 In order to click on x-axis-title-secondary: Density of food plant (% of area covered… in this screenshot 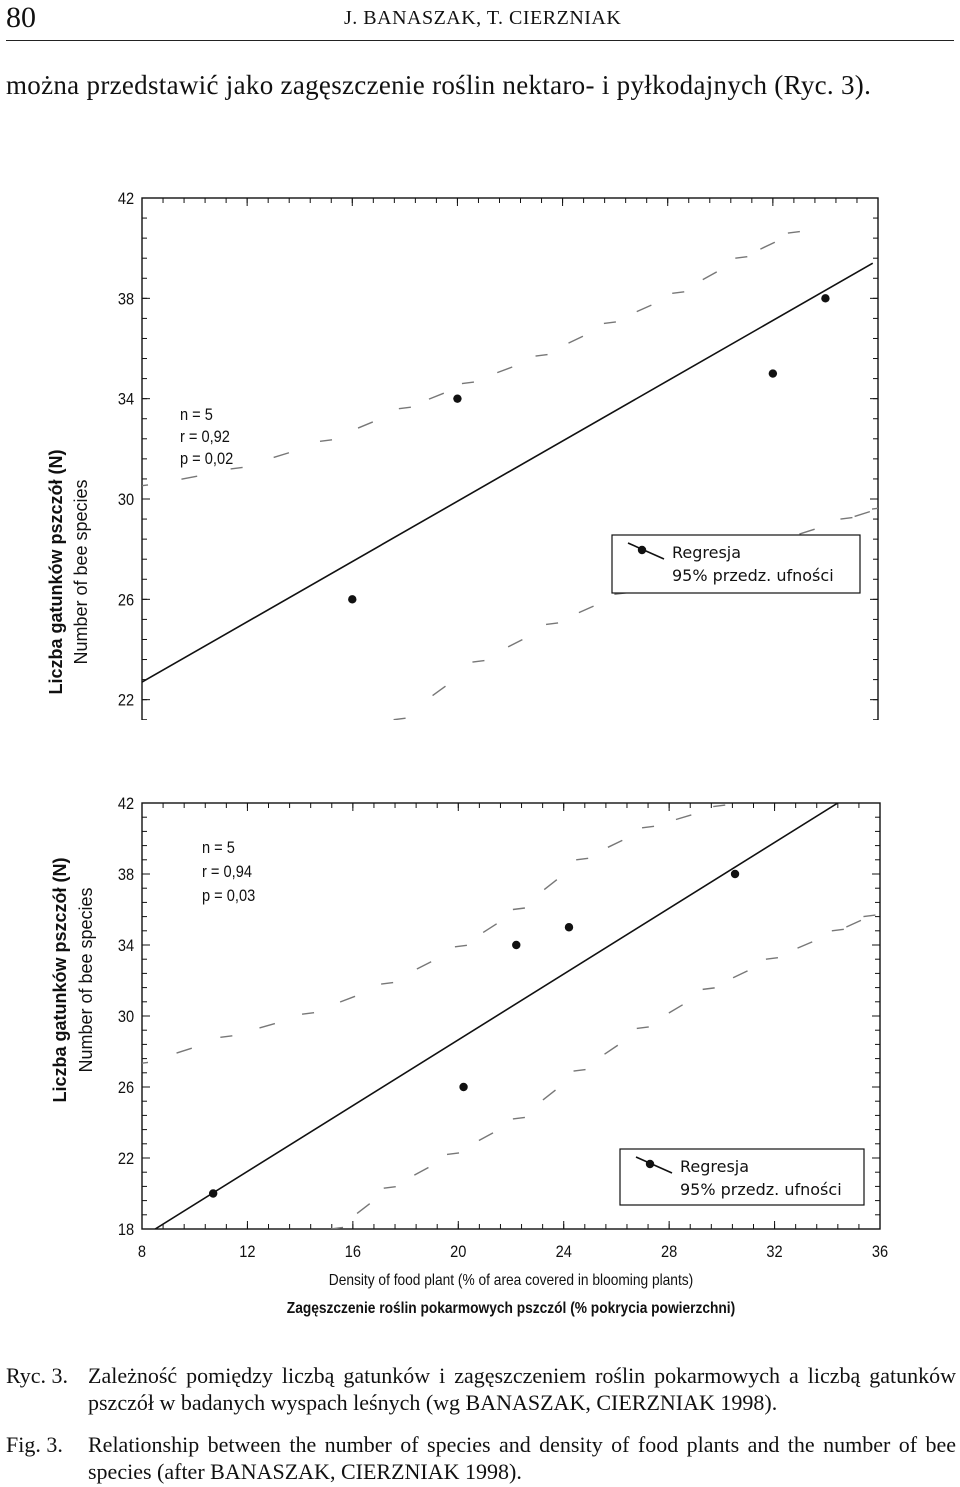, I will do `click(511, 1280)`.